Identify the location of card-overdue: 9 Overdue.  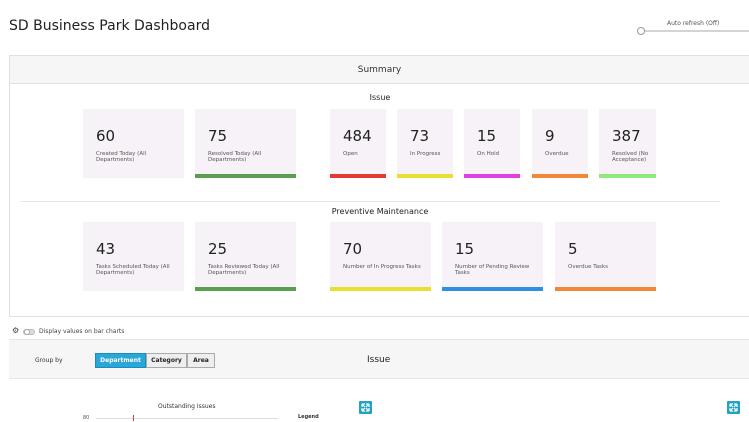
(560, 143).